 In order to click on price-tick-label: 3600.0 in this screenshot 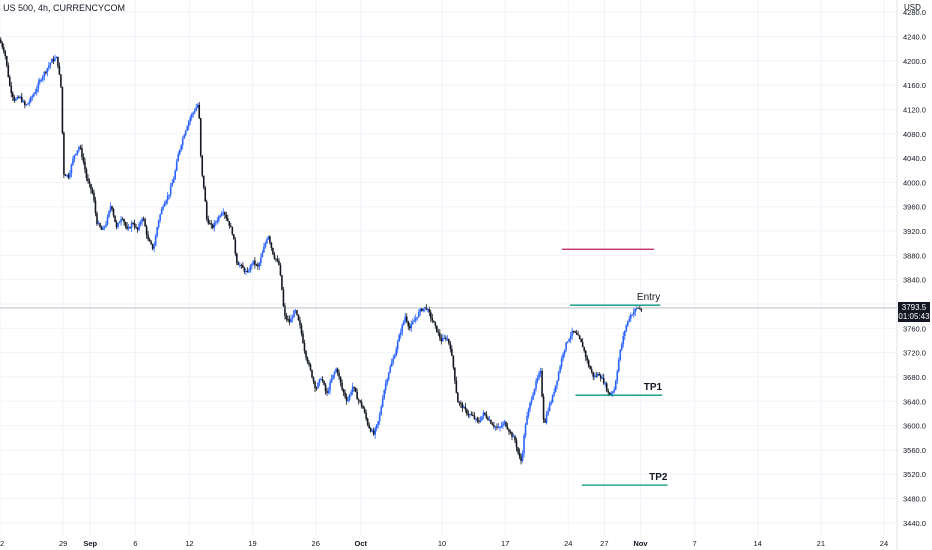, I will do `click(914, 426)`.